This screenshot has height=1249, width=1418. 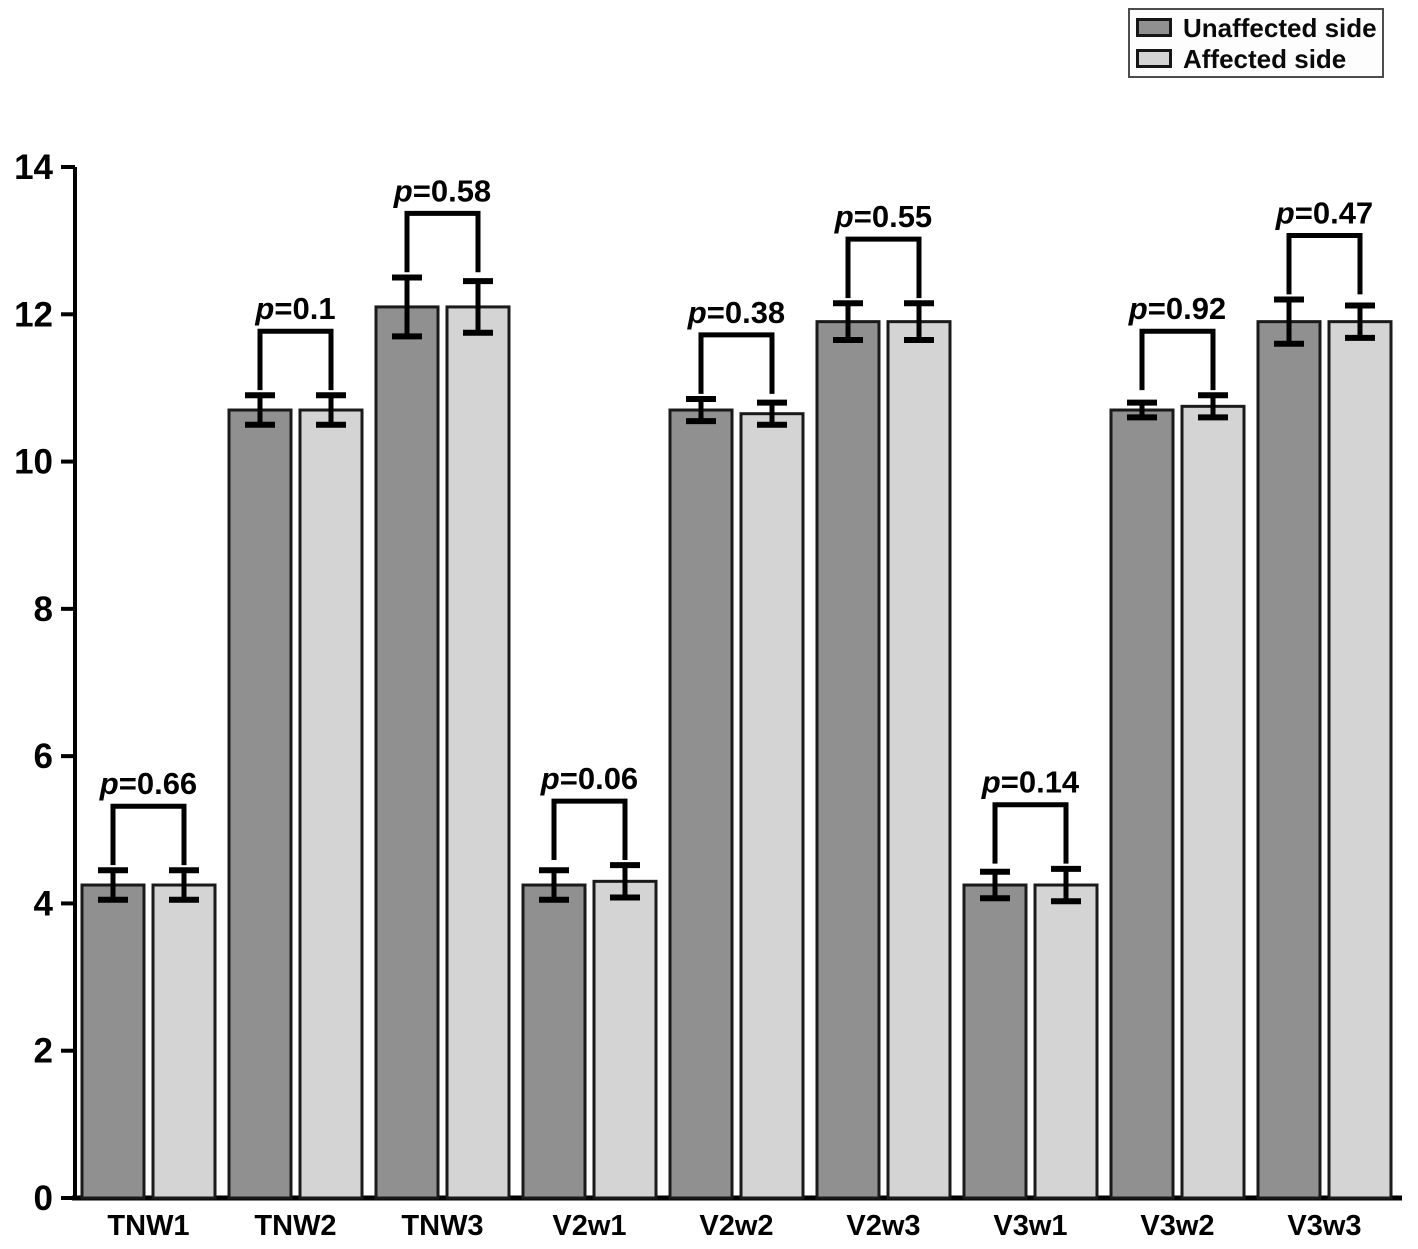 I want to click on y-tick-label: 14, so click(x=33, y=167).